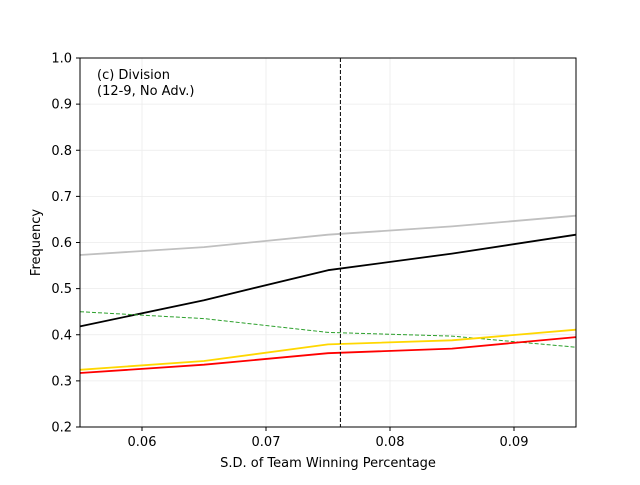 The width and height of the screenshot is (640, 485). I want to click on x-tick-label: 0.06, so click(142, 442).